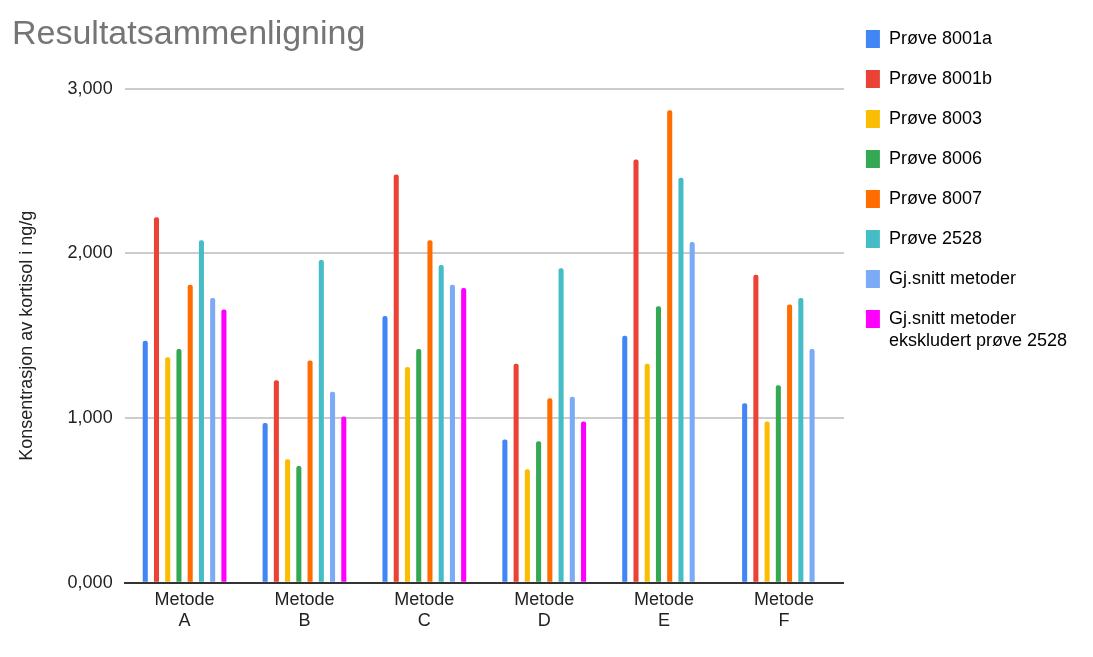 Image resolution: width=1093 pixels, height=657 pixels. I want to click on legend-label: Prøve 8003, so click(935, 117).